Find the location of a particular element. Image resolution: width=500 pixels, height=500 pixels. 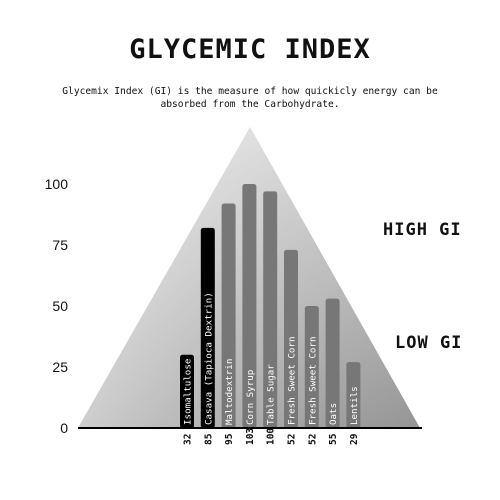

bar-value-label: 85 is located at coordinates (208, 439).